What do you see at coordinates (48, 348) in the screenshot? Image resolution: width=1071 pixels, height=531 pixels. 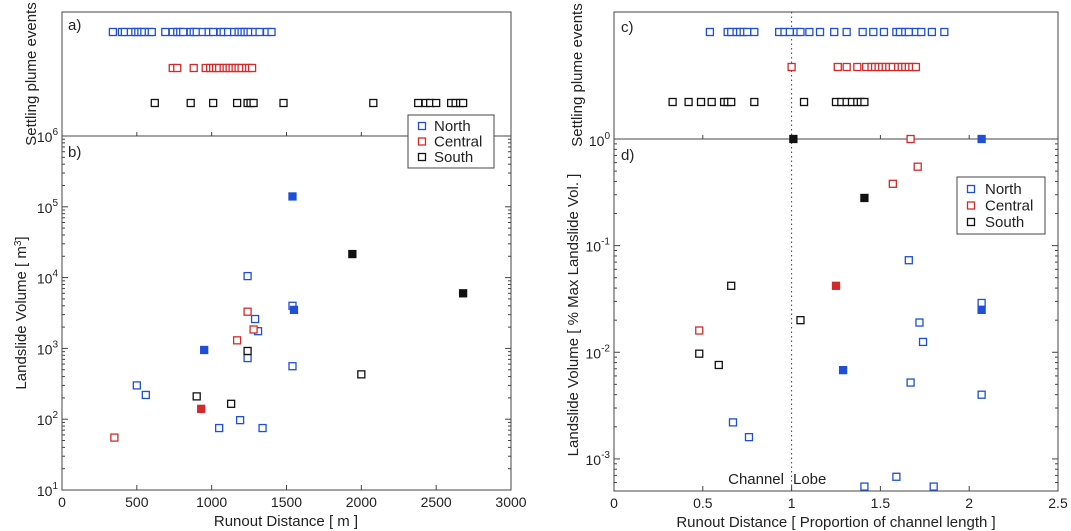 I see `panel-b-ytick-label: 10³` at bounding box center [48, 348].